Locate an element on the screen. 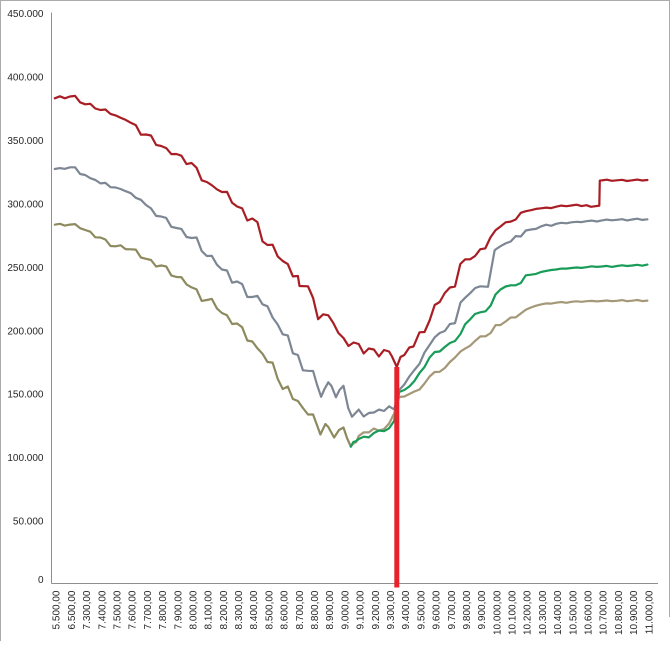 The image size is (671, 646). svg-text: 9.100,00 is located at coordinates (361, 609).